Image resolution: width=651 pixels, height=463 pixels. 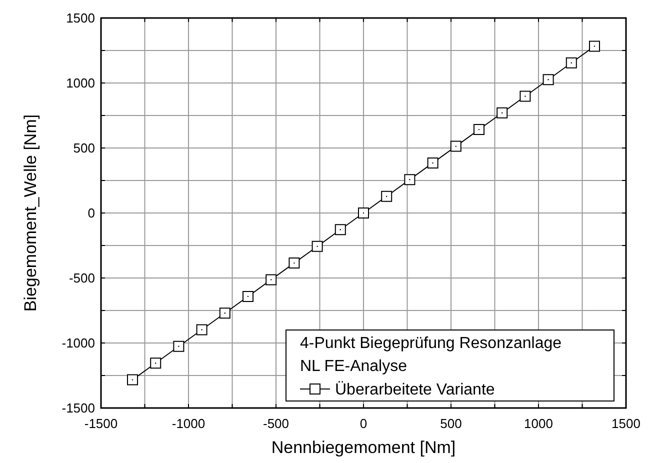 I want to click on y-tick-label: -1500, so click(x=78, y=408).